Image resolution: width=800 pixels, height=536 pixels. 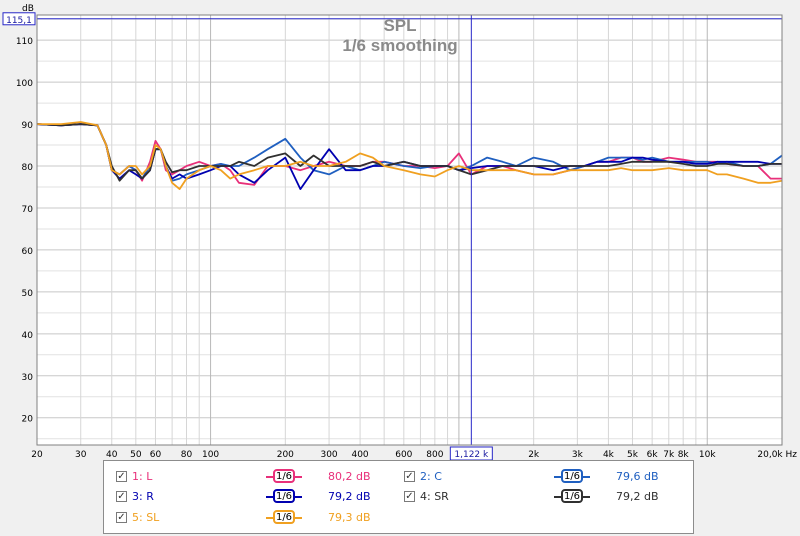 I want to click on y-tick-label: 50, so click(x=28, y=294).